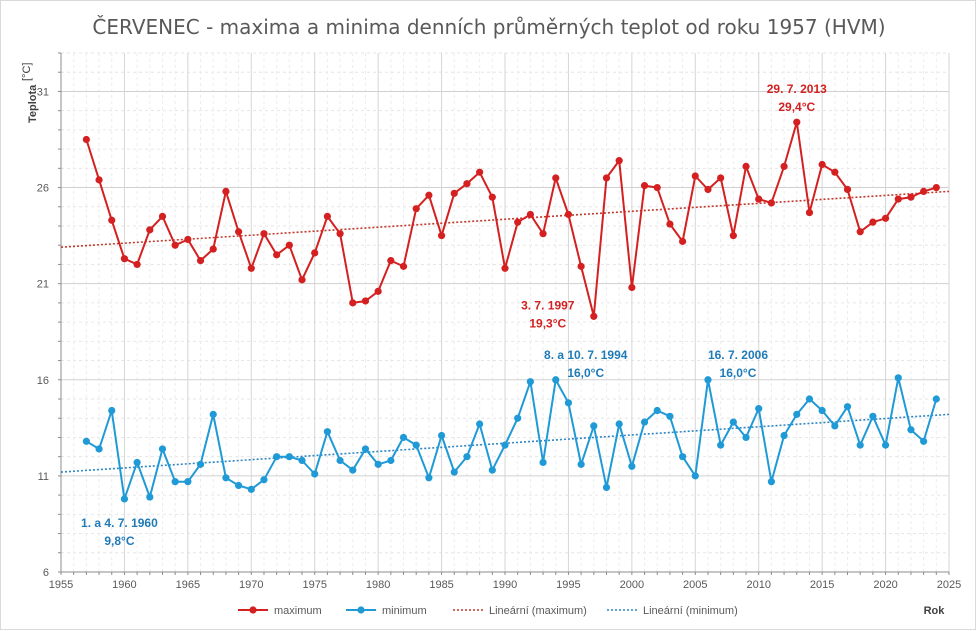 The height and width of the screenshot is (631, 976). I want to click on legend-item-minimum: minimum, so click(386, 611).